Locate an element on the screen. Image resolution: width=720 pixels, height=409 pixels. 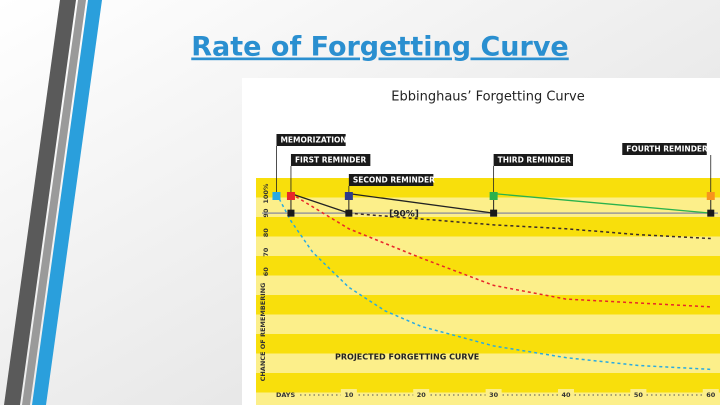
y-tick-label: 80 is located at coordinates (266, 233).